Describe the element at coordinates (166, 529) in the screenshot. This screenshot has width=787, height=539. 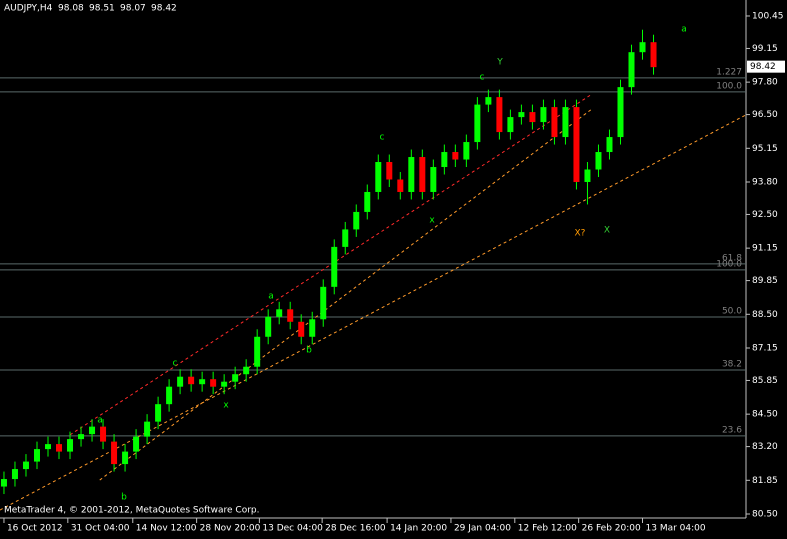
I see `x-tick-label: 14 Nov 12:00` at that location.